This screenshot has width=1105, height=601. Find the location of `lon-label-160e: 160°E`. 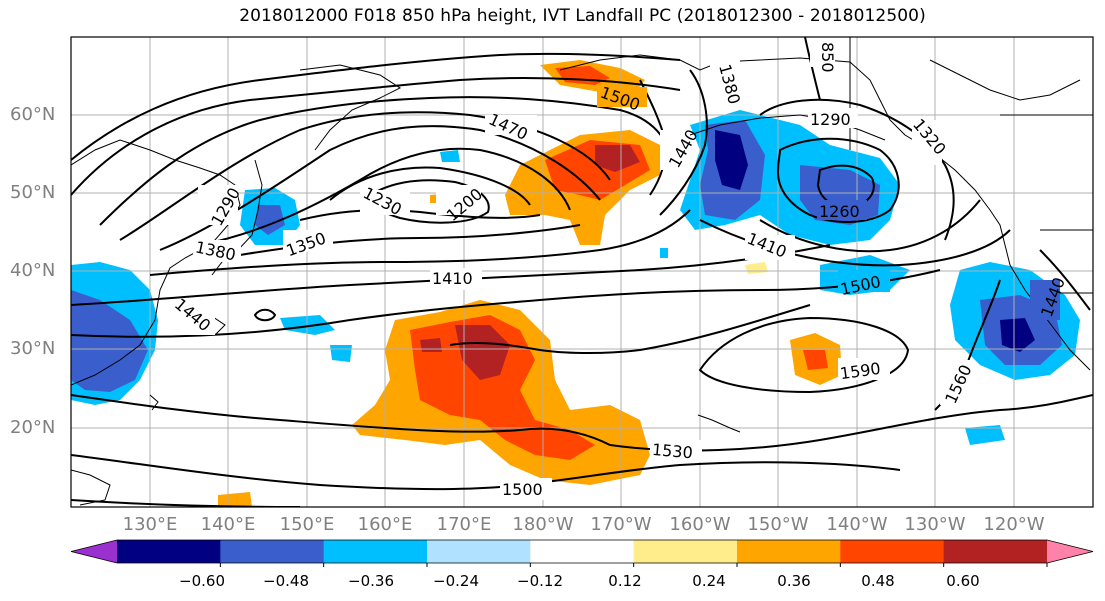

lon-label-160e: 160°E is located at coordinates (385, 524).